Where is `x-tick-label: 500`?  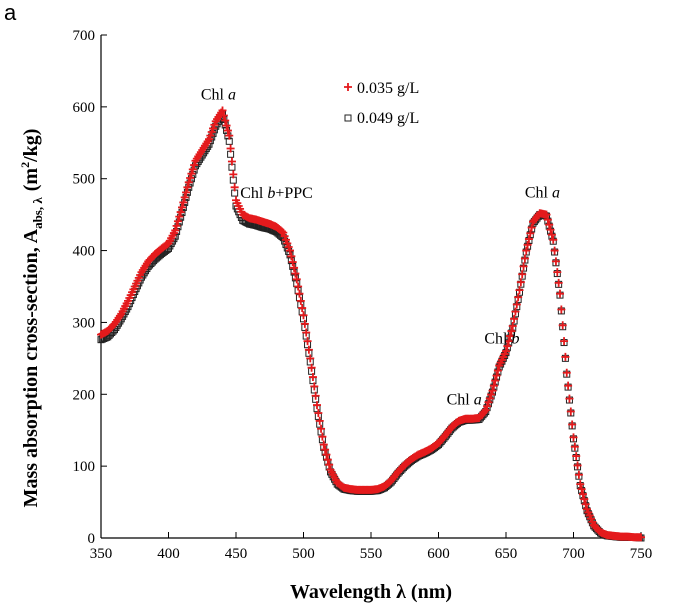 x-tick-label: 500 is located at coordinates (303, 554).